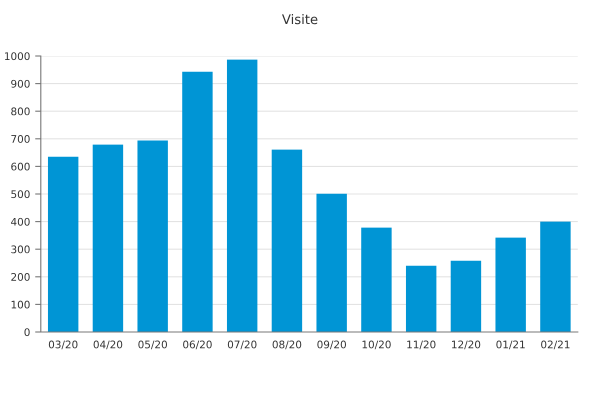  What do you see at coordinates (242, 345) in the screenshot?
I see `x-tick-label: 07/20` at bounding box center [242, 345].